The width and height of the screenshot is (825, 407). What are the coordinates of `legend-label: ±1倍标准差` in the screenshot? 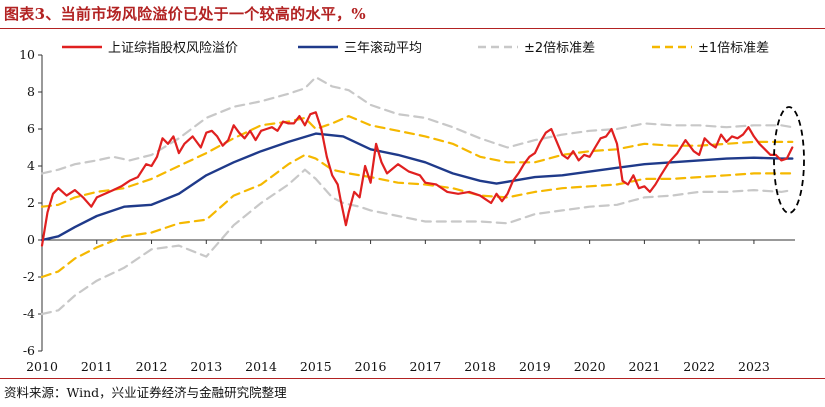 It's located at (733, 48).